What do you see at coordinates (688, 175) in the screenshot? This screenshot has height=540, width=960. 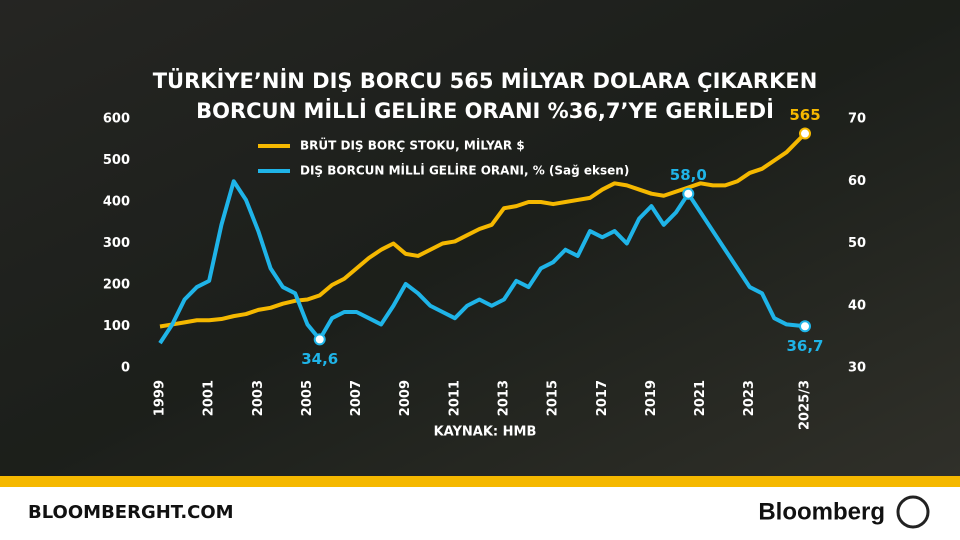 I see `data-label: 58,0` at bounding box center [688, 175].